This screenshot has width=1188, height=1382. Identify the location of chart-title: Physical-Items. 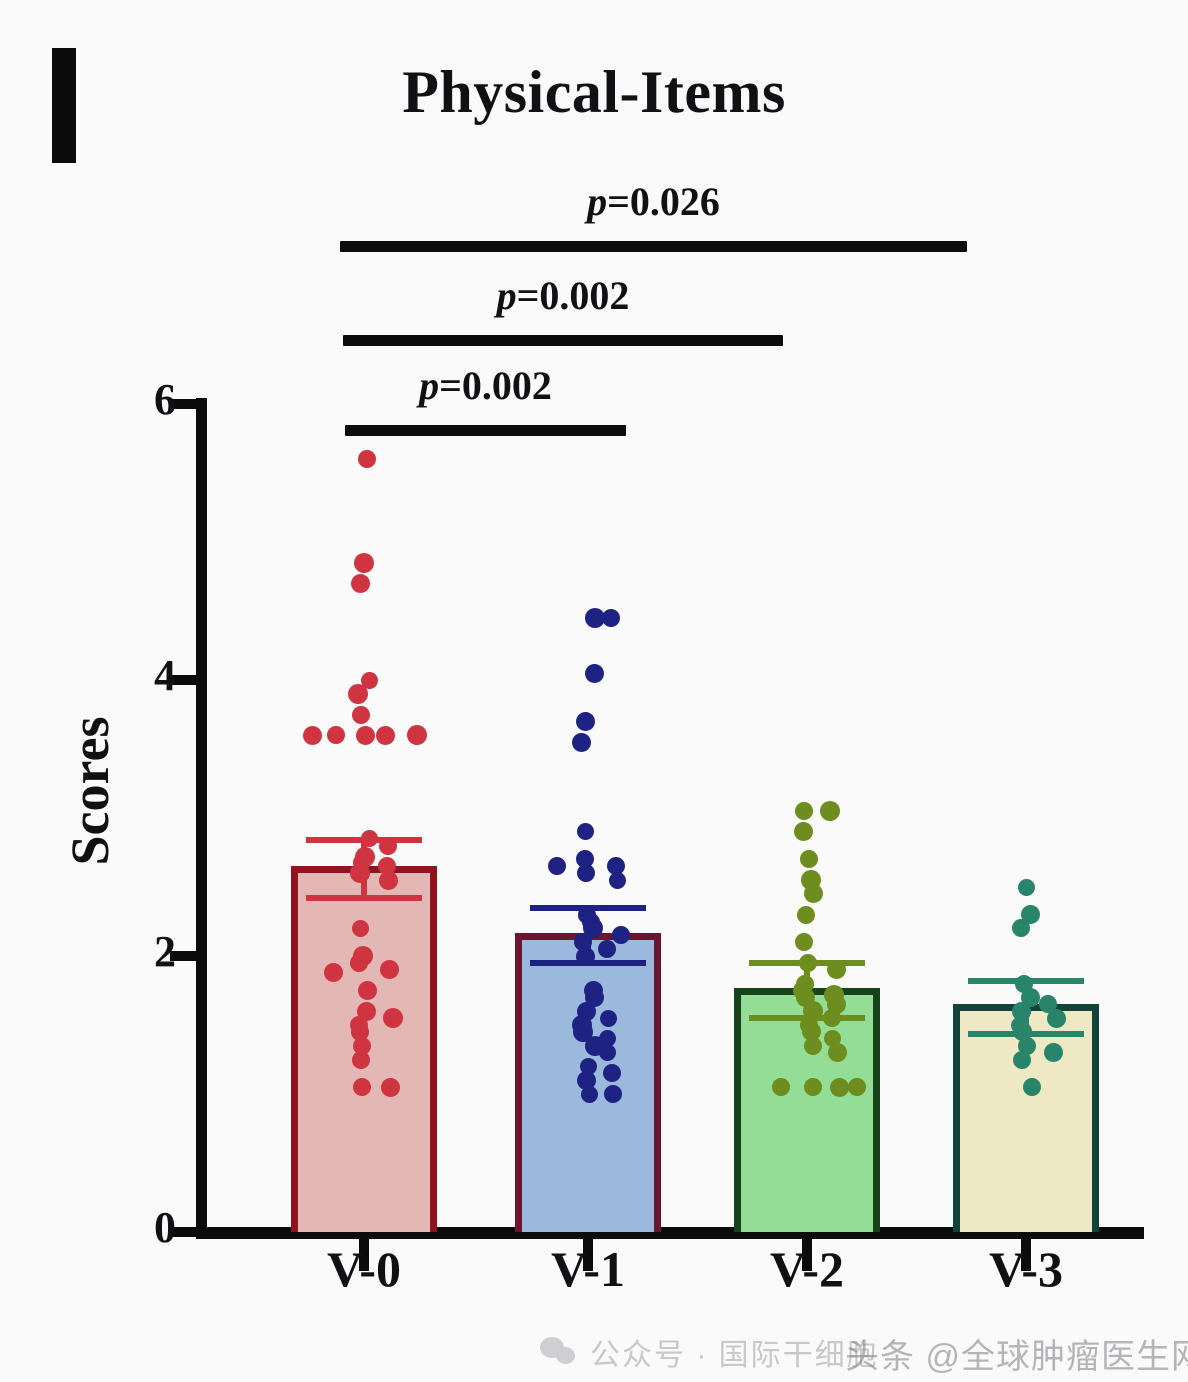
(594, 92).